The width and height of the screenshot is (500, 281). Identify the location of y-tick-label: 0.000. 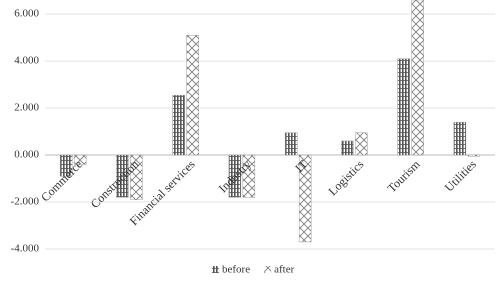
(26, 155).